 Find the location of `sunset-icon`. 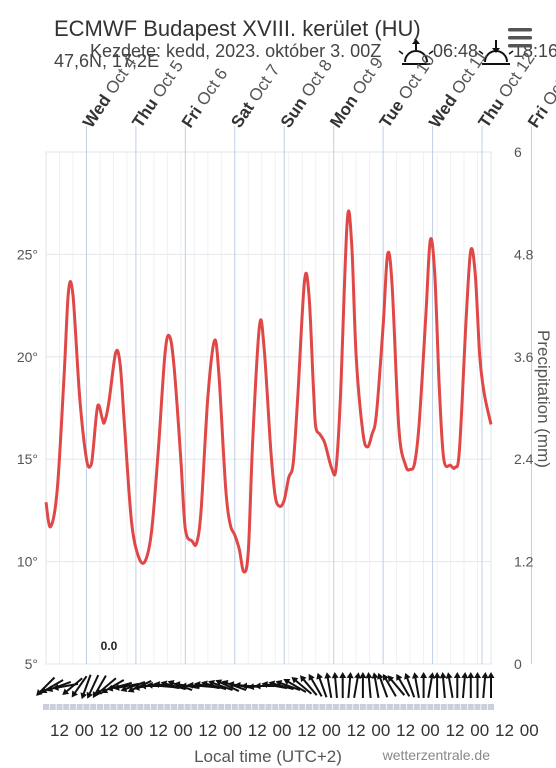

sunset-icon is located at coordinates (496, 52).